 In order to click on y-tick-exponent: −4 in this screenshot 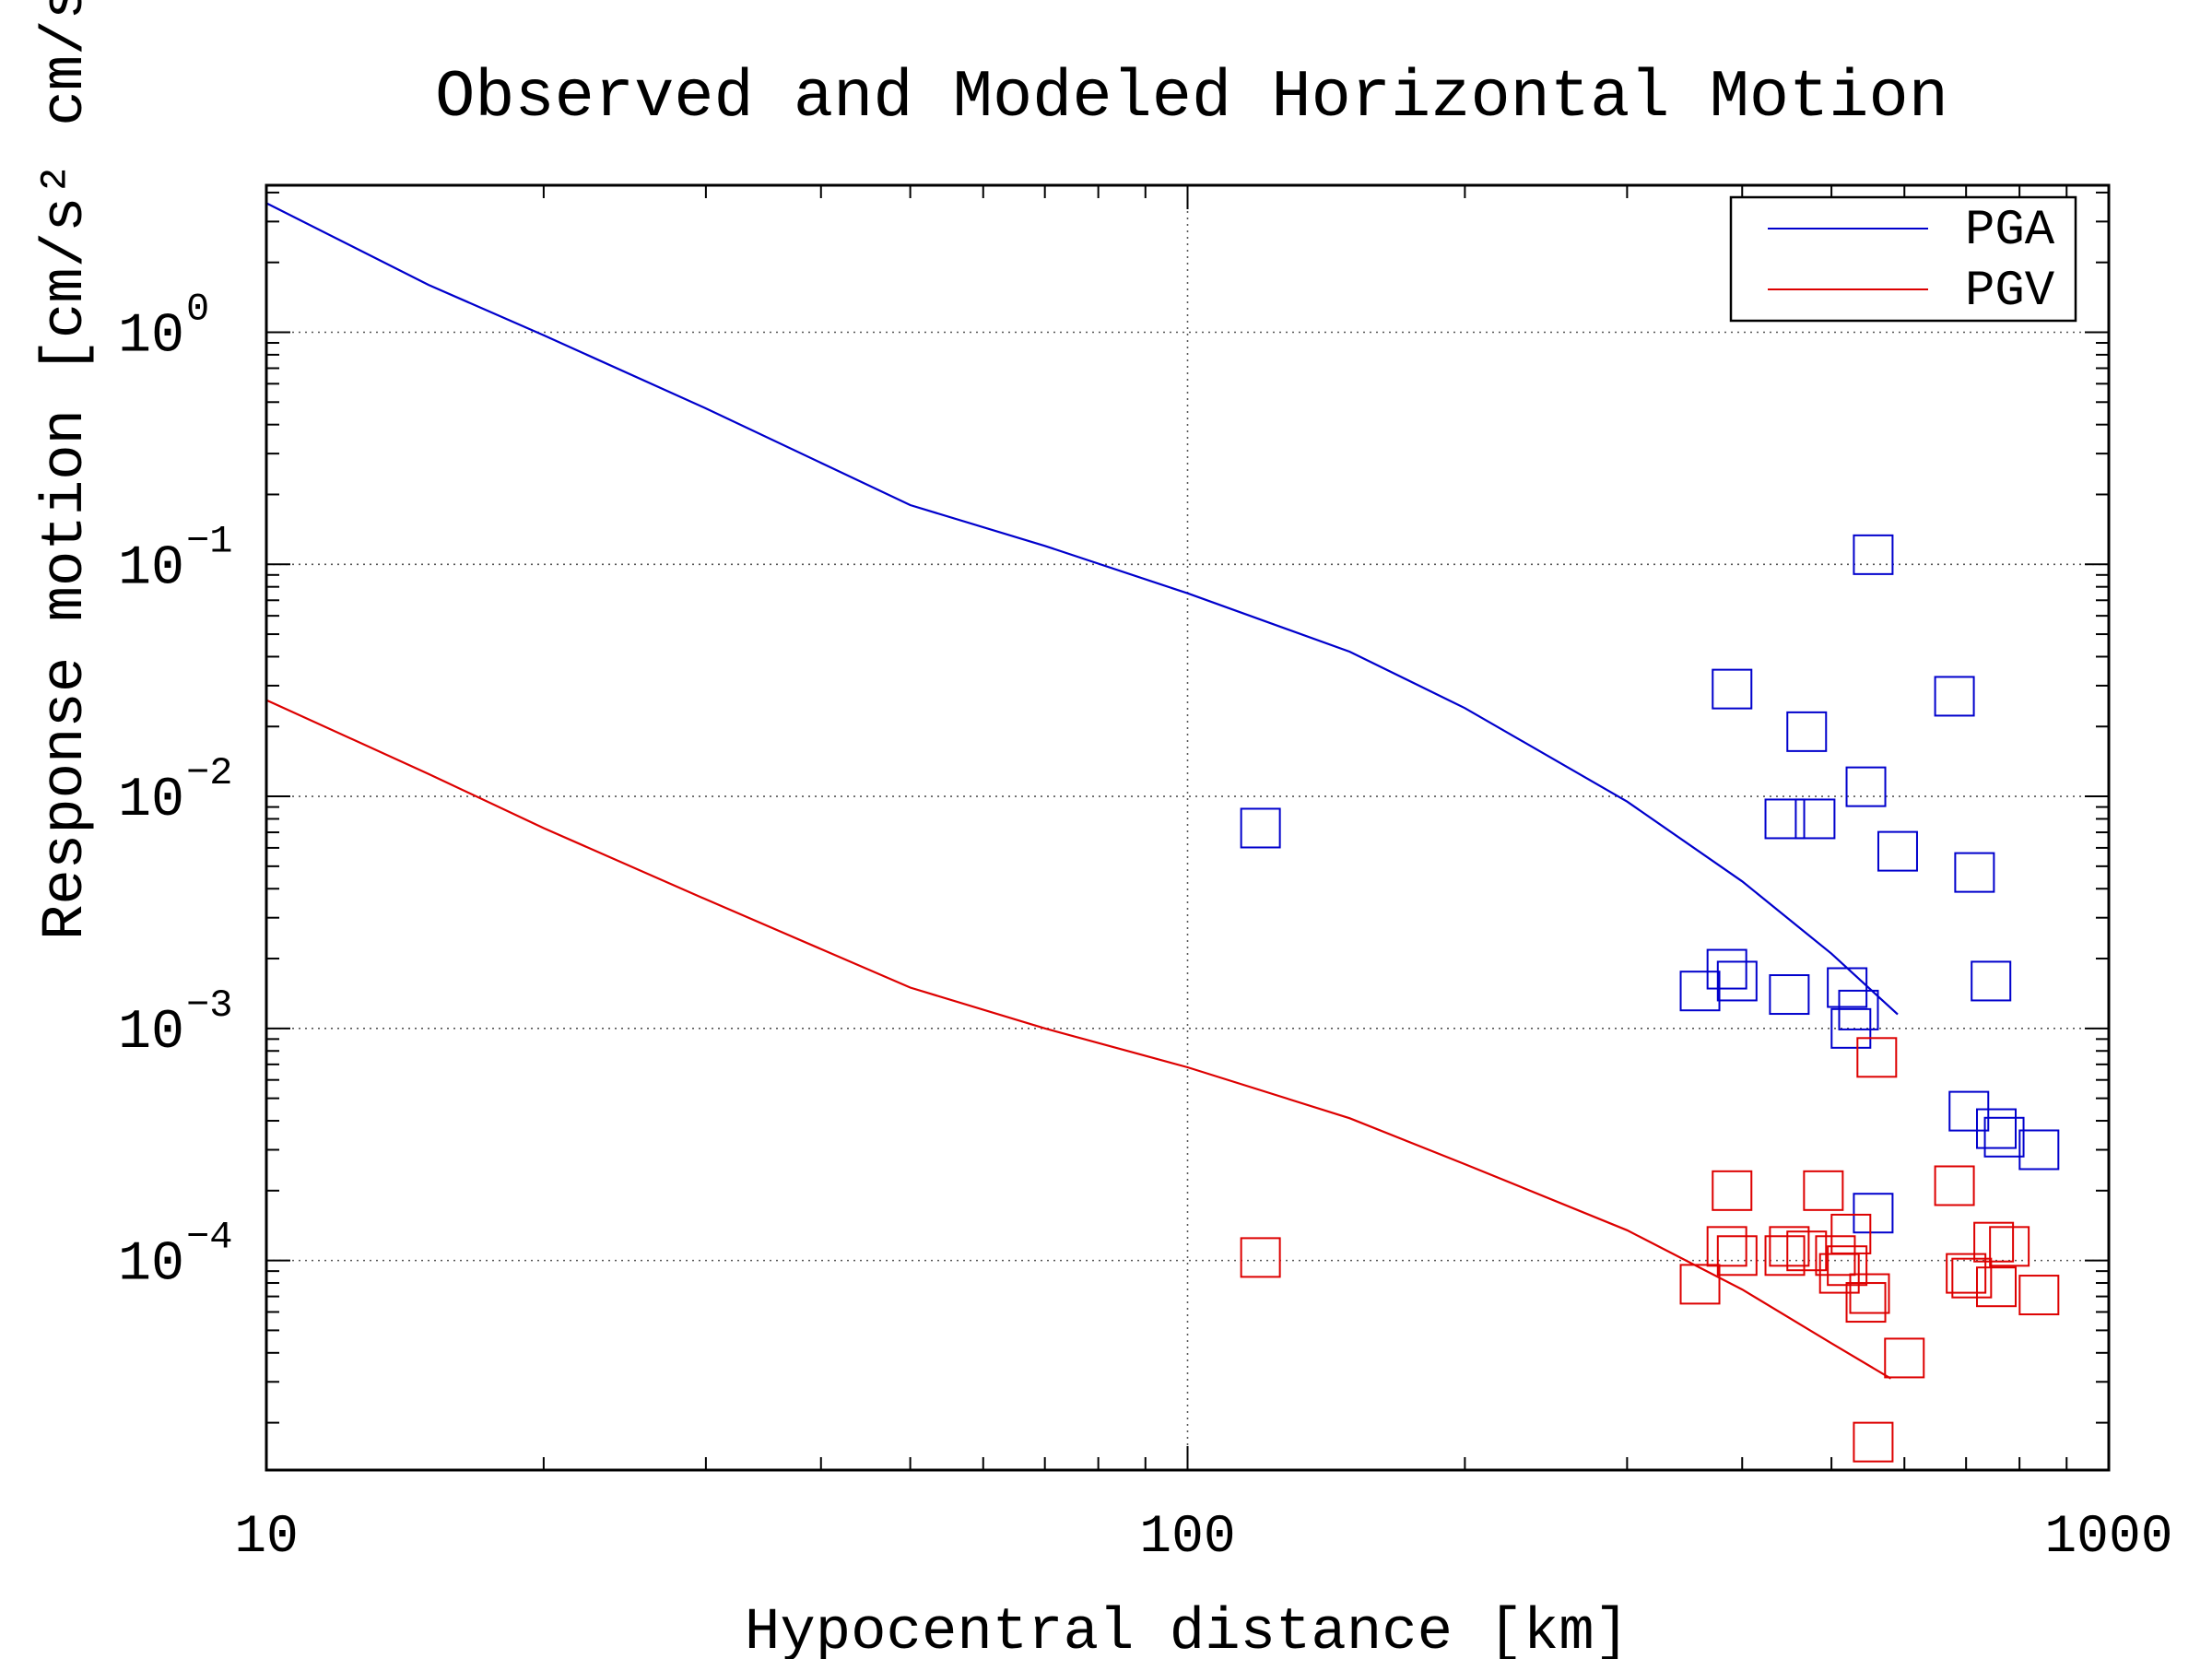, I will do `click(209, 1238)`.